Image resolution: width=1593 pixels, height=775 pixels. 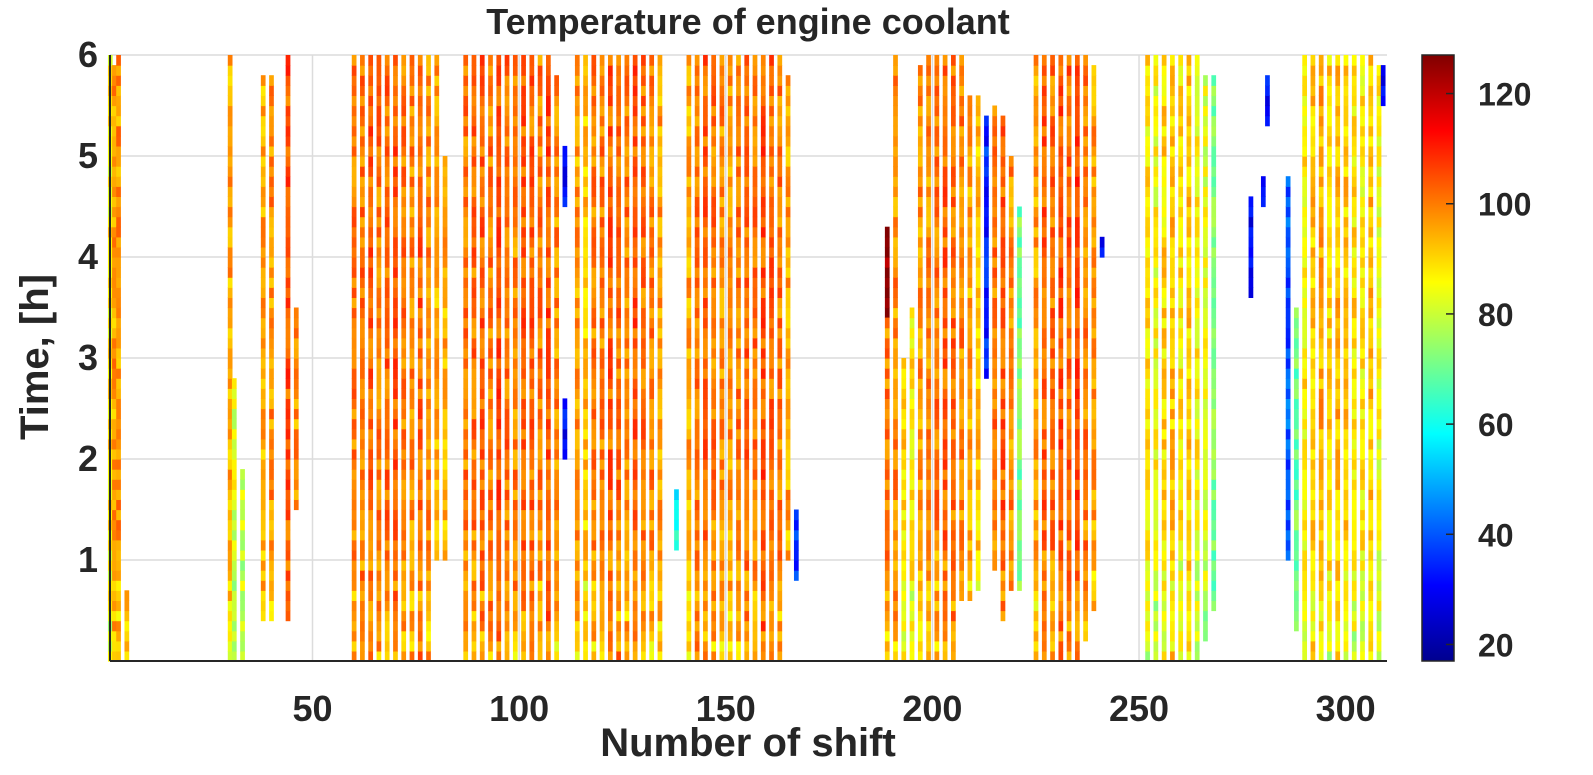 What do you see at coordinates (428, 358) in the screenshot?
I see `heatmap-column` at bounding box center [428, 358].